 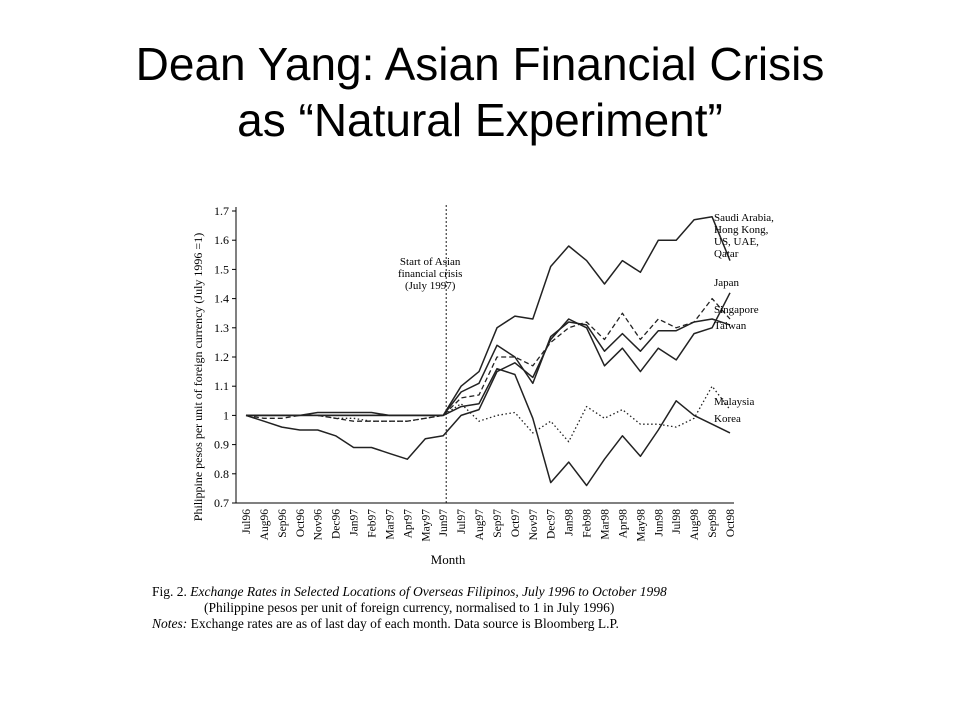 I want to click on x-tick-label: Mar97, so click(x=390, y=524).